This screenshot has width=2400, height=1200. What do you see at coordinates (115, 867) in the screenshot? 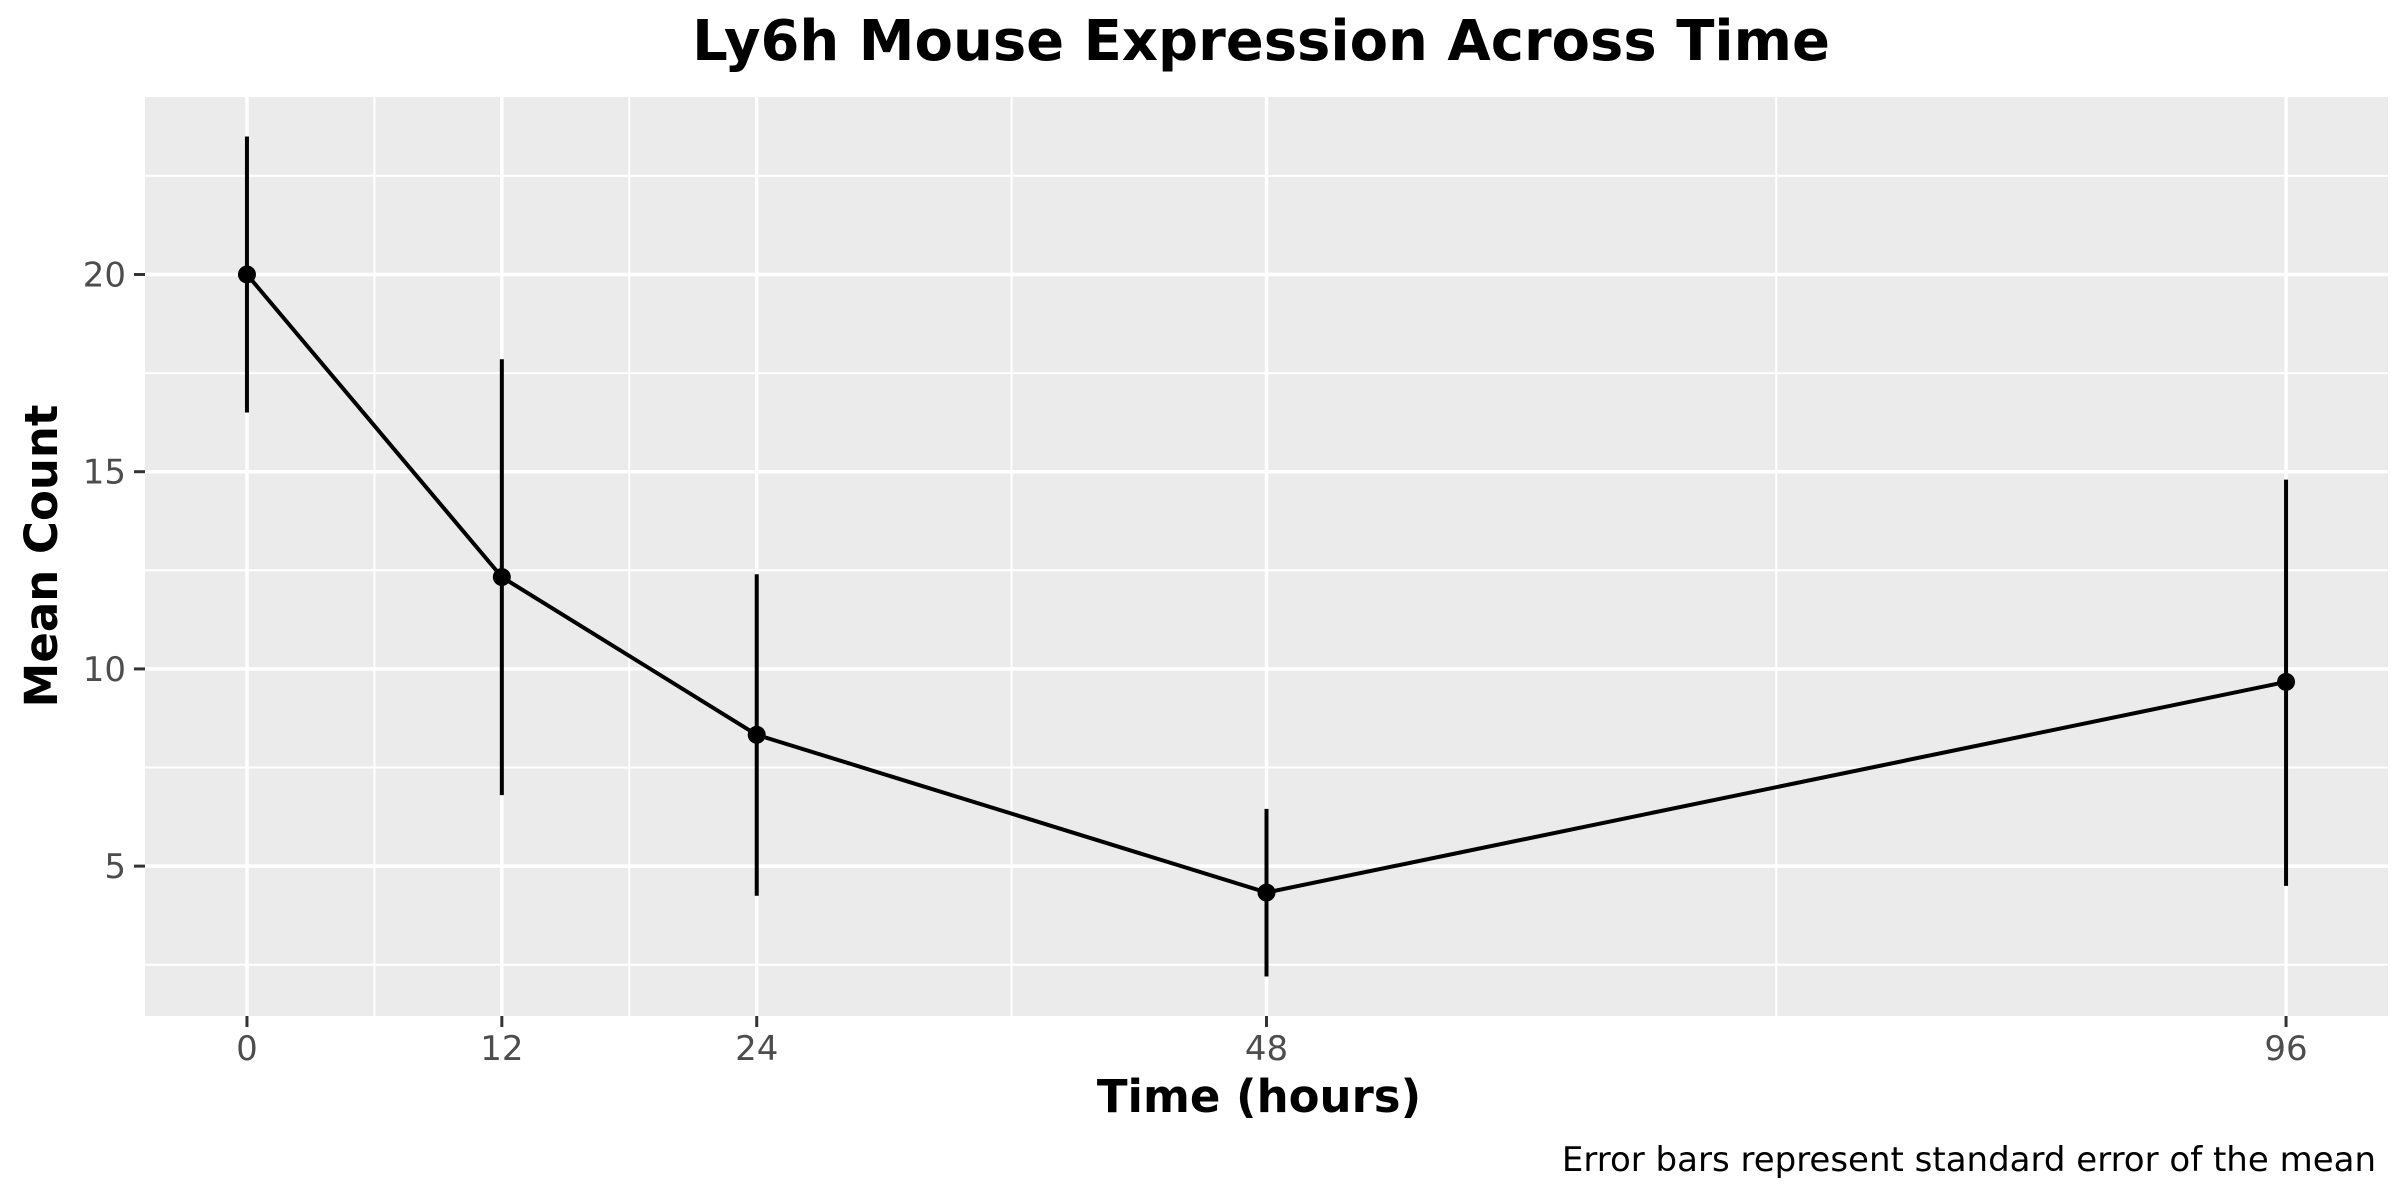
I see `y-tick-label: 5` at bounding box center [115, 867].